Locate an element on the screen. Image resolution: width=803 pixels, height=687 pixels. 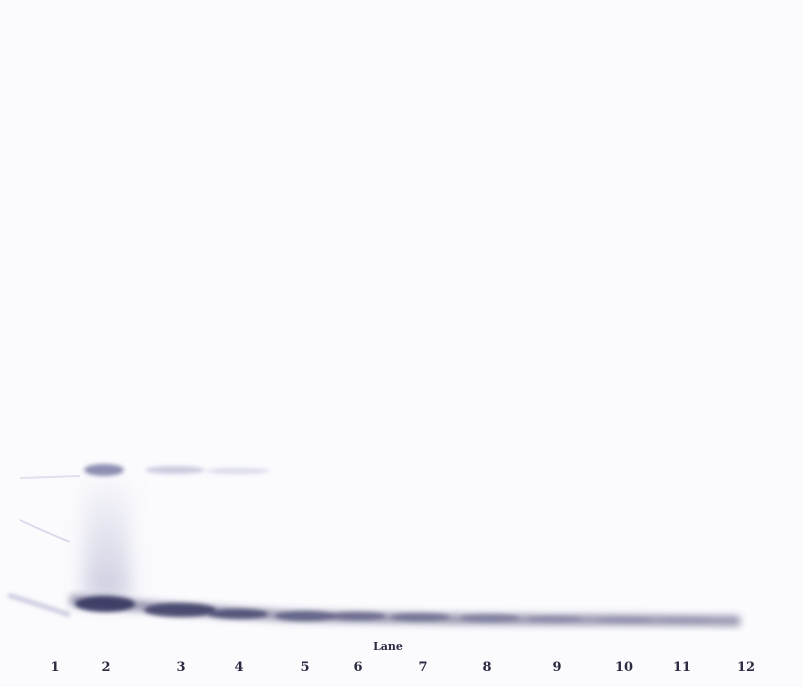
lane-2-smear is located at coordinates (107, 540).